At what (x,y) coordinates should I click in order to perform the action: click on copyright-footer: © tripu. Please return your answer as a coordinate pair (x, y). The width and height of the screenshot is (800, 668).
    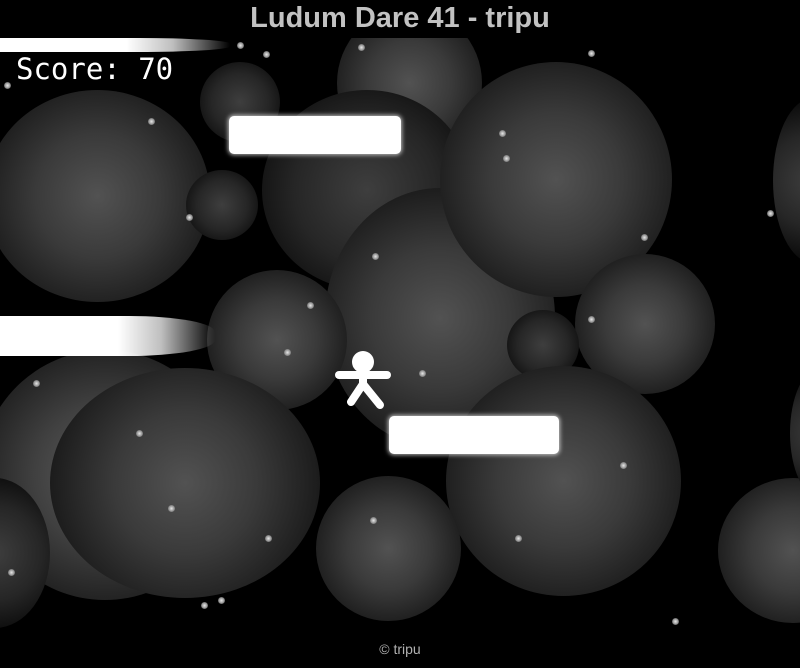
    Looking at the image, I should click on (400, 648).